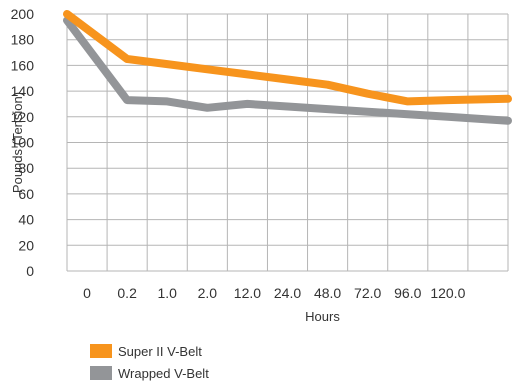  What do you see at coordinates (26, 220) in the screenshot?
I see `y-tick-label: 40` at bounding box center [26, 220].